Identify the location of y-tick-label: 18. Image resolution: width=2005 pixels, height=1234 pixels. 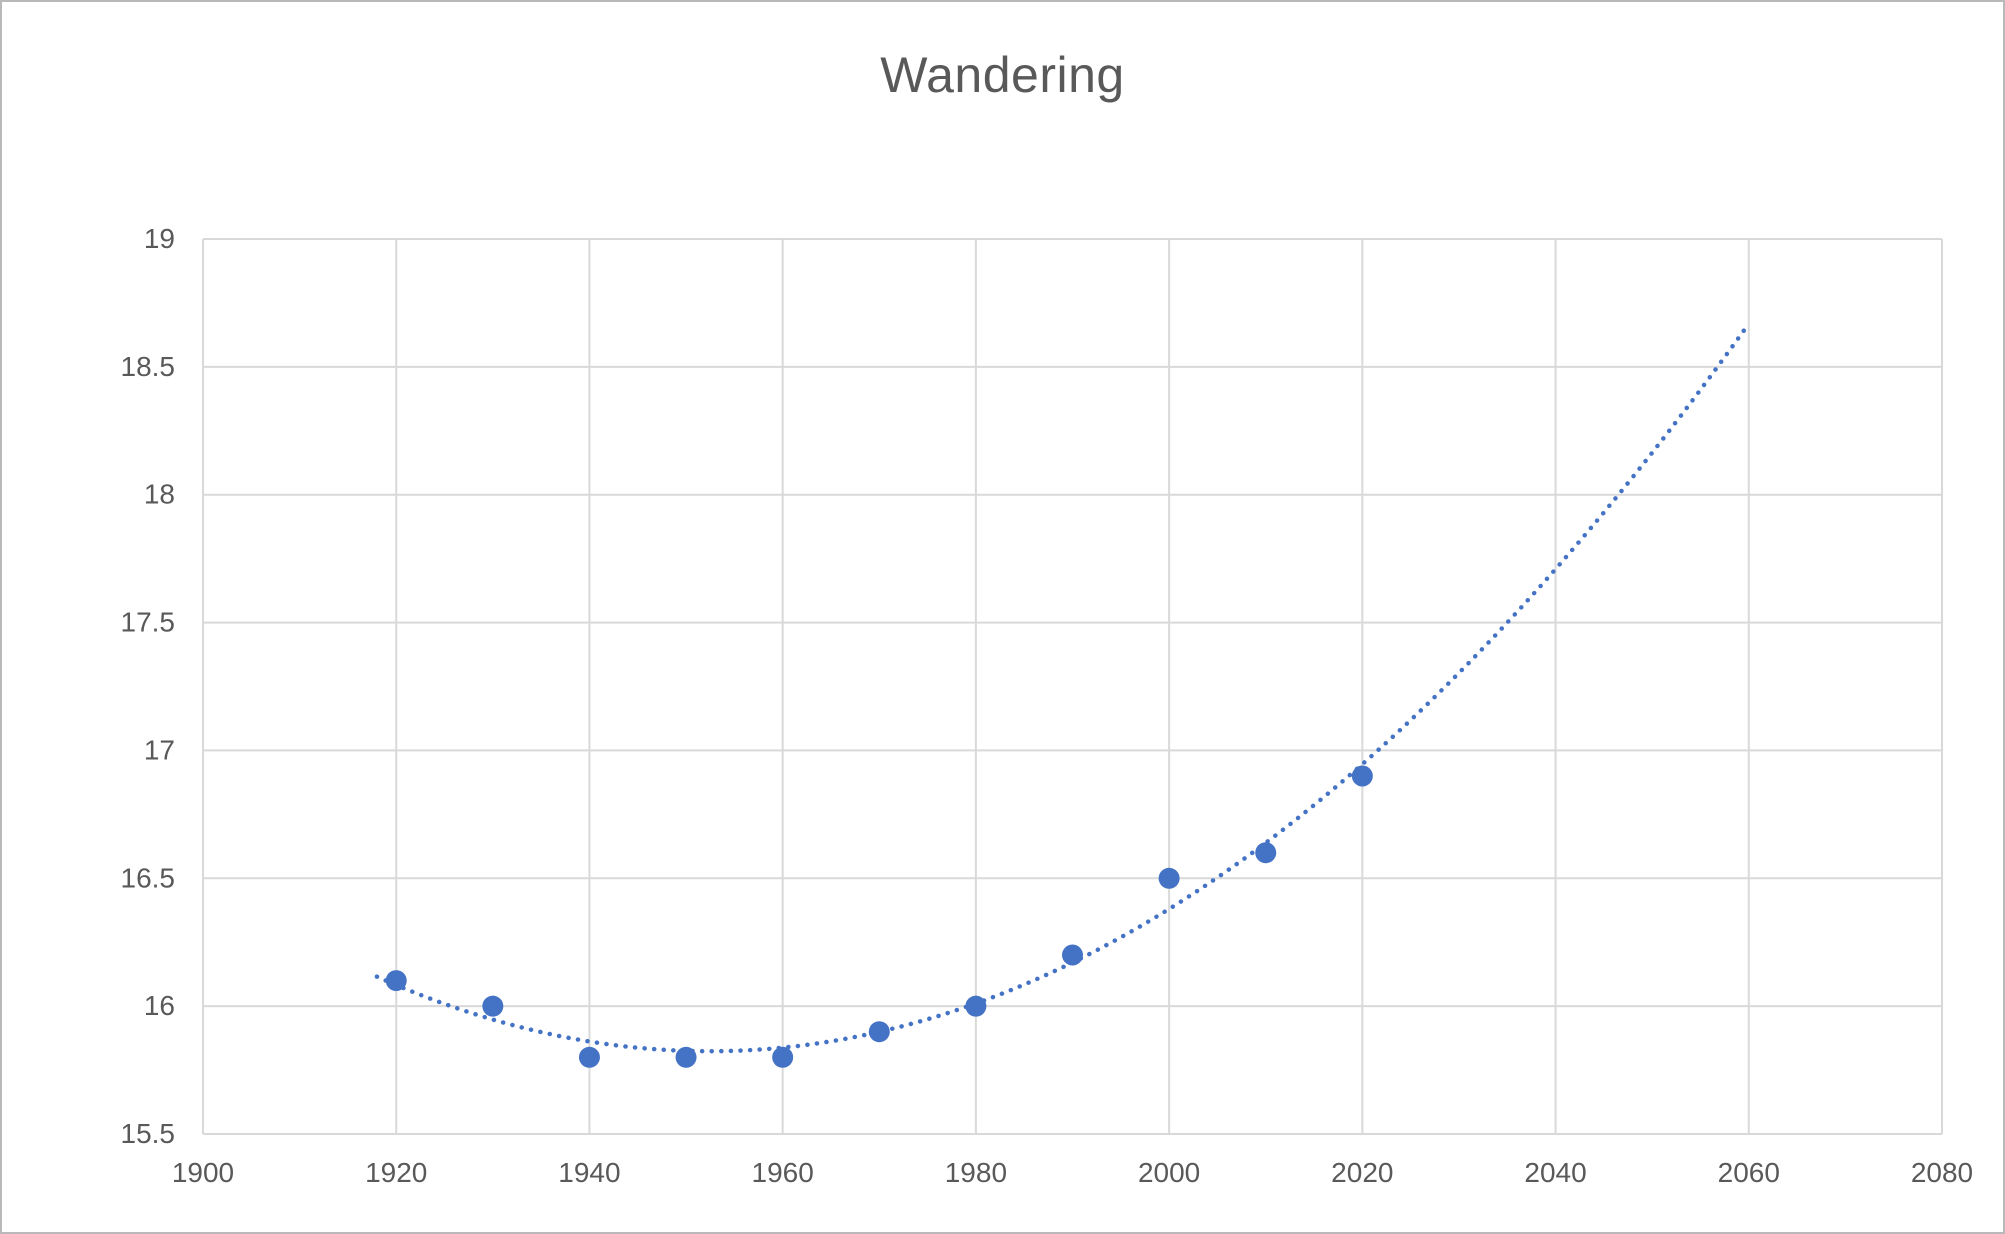
(159, 494).